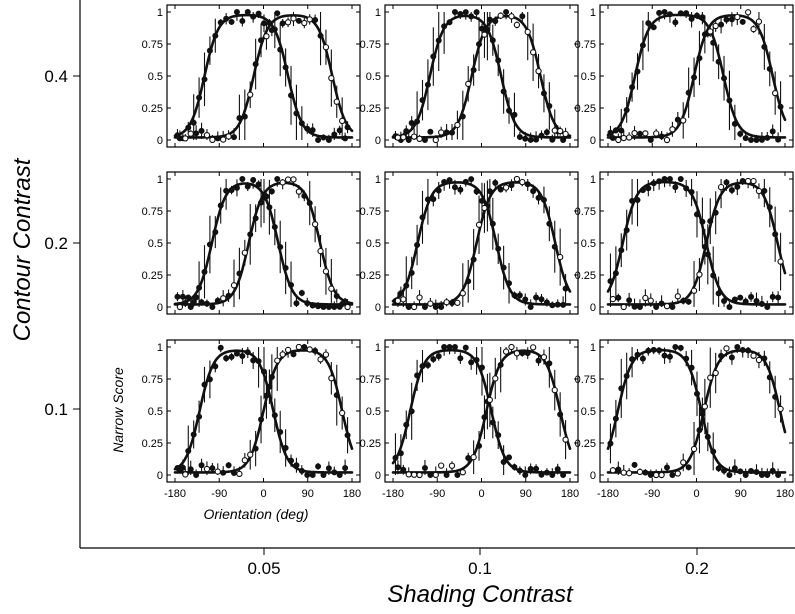 This screenshot has width=795, height=614. Describe the element at coordinates (160, 180) in the screenshot. I see `panel-y-tick-label: 1` at that location.